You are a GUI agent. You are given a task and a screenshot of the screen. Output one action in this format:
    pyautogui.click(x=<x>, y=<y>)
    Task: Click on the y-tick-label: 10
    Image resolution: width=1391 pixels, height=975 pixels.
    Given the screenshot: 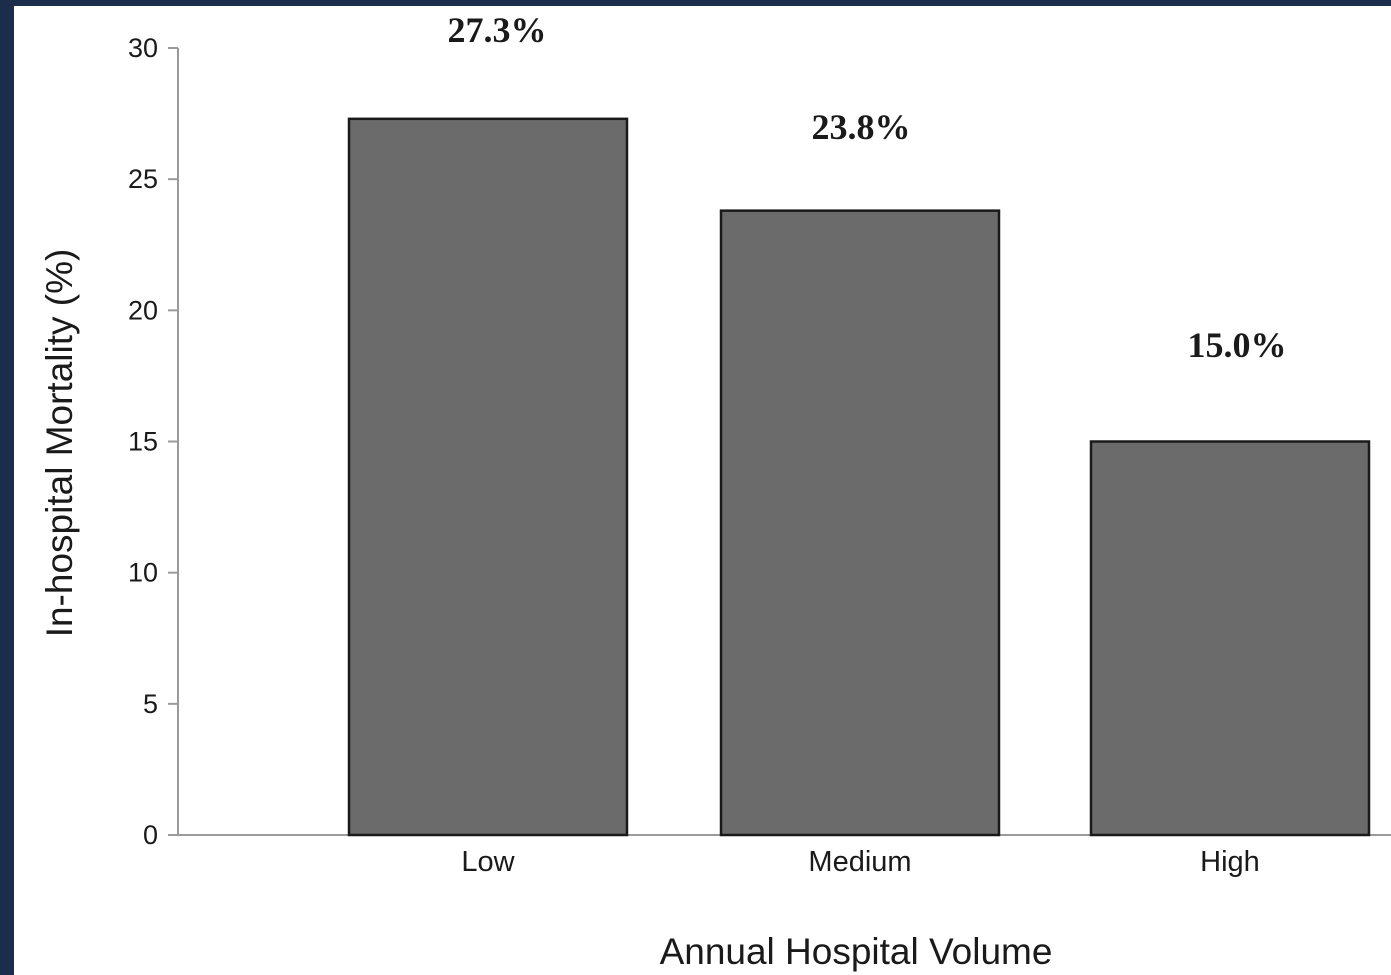 What is the action you would take?
    pyautogui.click(x=143, y=573)
    